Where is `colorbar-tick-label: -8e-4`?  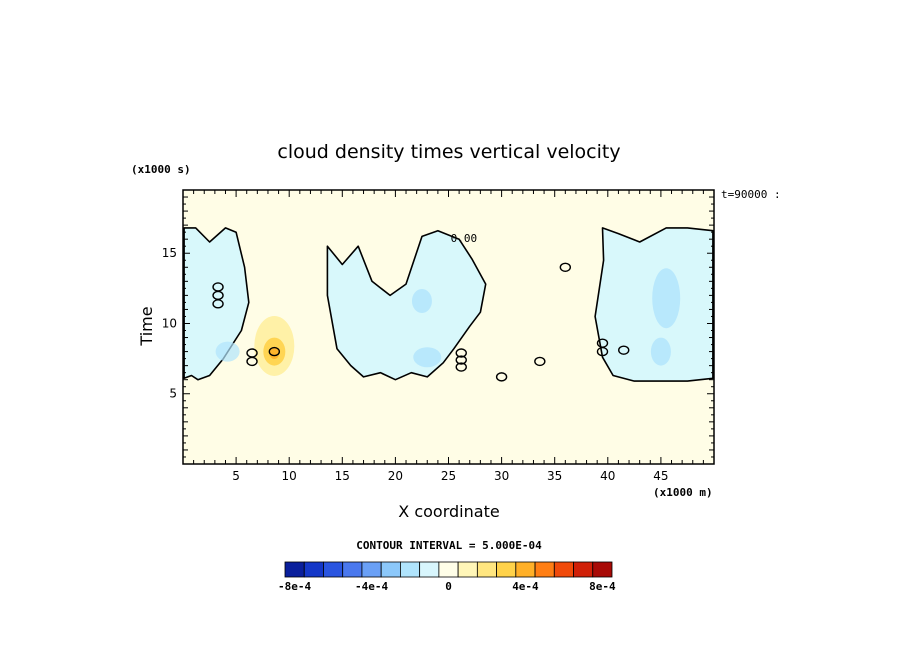 colorbar-tick-label: -8e-4 is located at coordinates (294, 586).